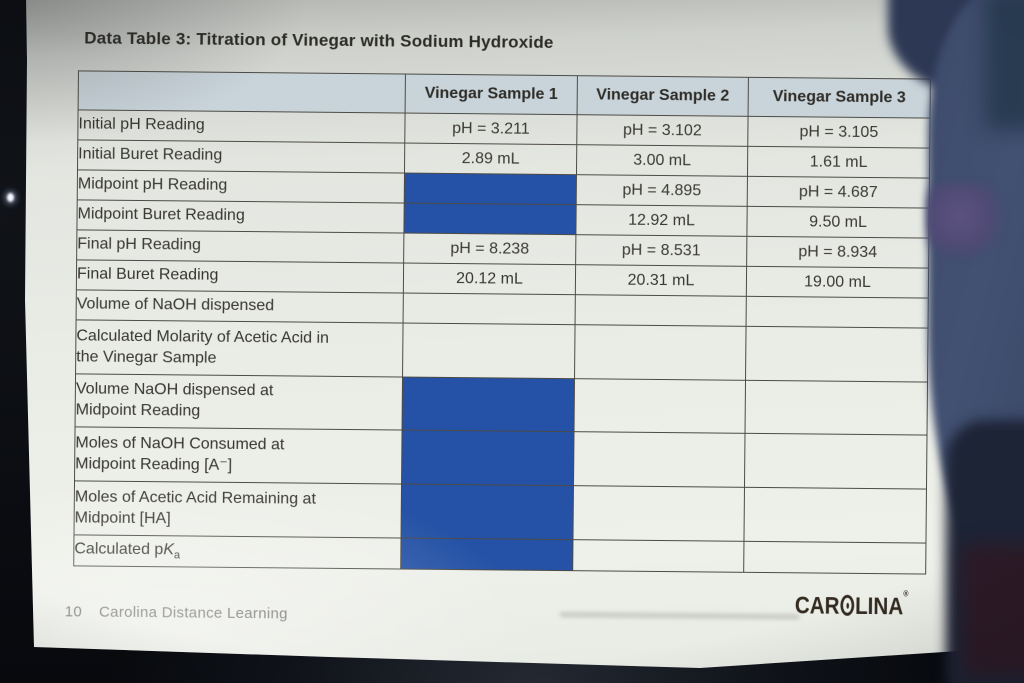 The width and height of the screenshot is (1024, 683). I want to click on cell-value: pH = 3.102, so click(662, 130).